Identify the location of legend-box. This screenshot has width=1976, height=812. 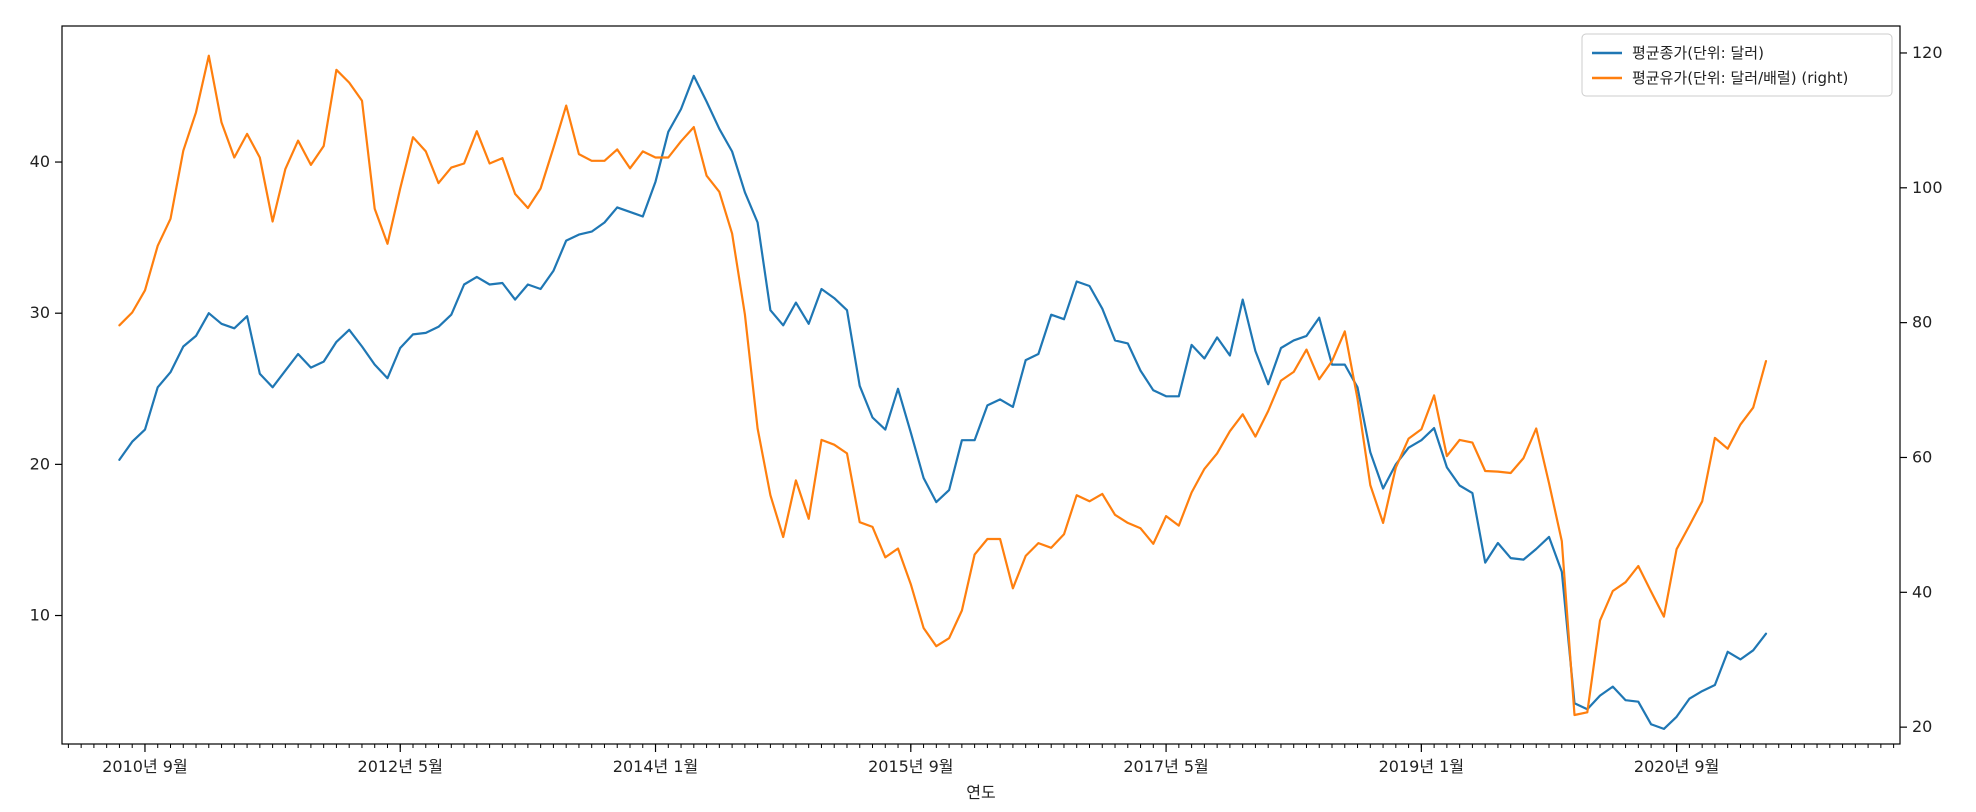
(1737, 65).